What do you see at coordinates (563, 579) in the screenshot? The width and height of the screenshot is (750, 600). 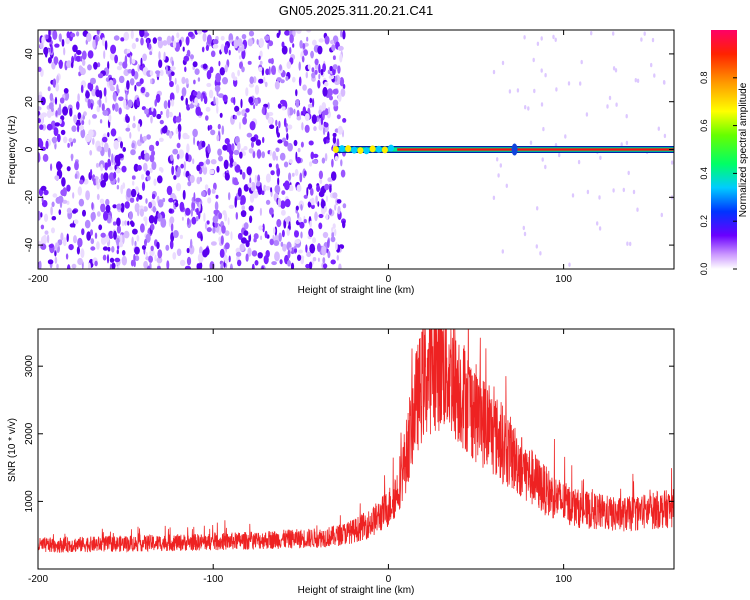 I see `x-tick-label: 100` at bounding box center [563, 579].